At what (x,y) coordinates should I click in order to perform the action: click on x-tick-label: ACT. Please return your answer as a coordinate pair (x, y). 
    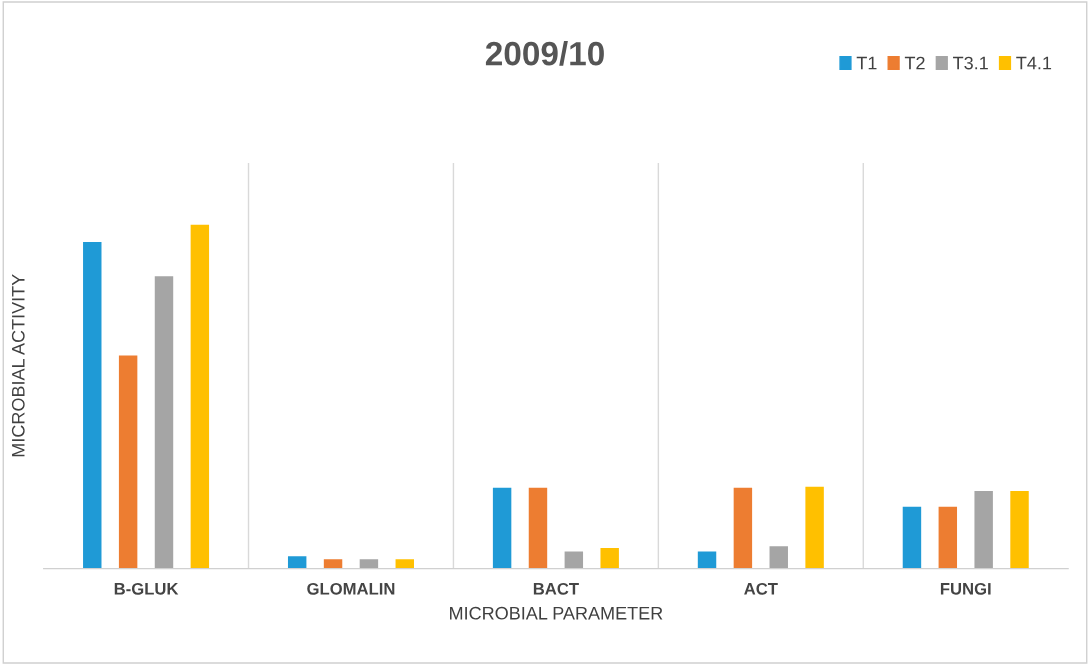
    Looking at the image, I should click on (761, 588).